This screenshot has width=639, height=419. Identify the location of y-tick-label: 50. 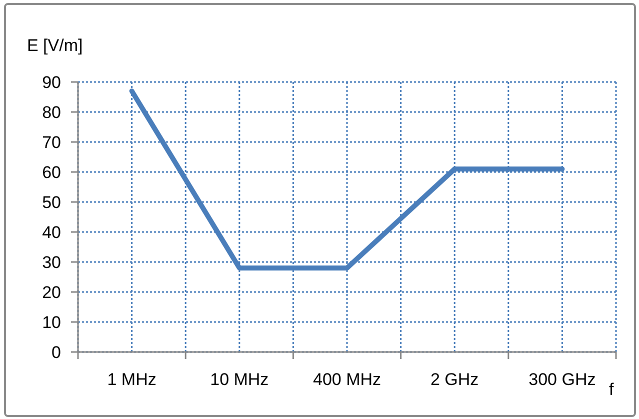
(51, 202).